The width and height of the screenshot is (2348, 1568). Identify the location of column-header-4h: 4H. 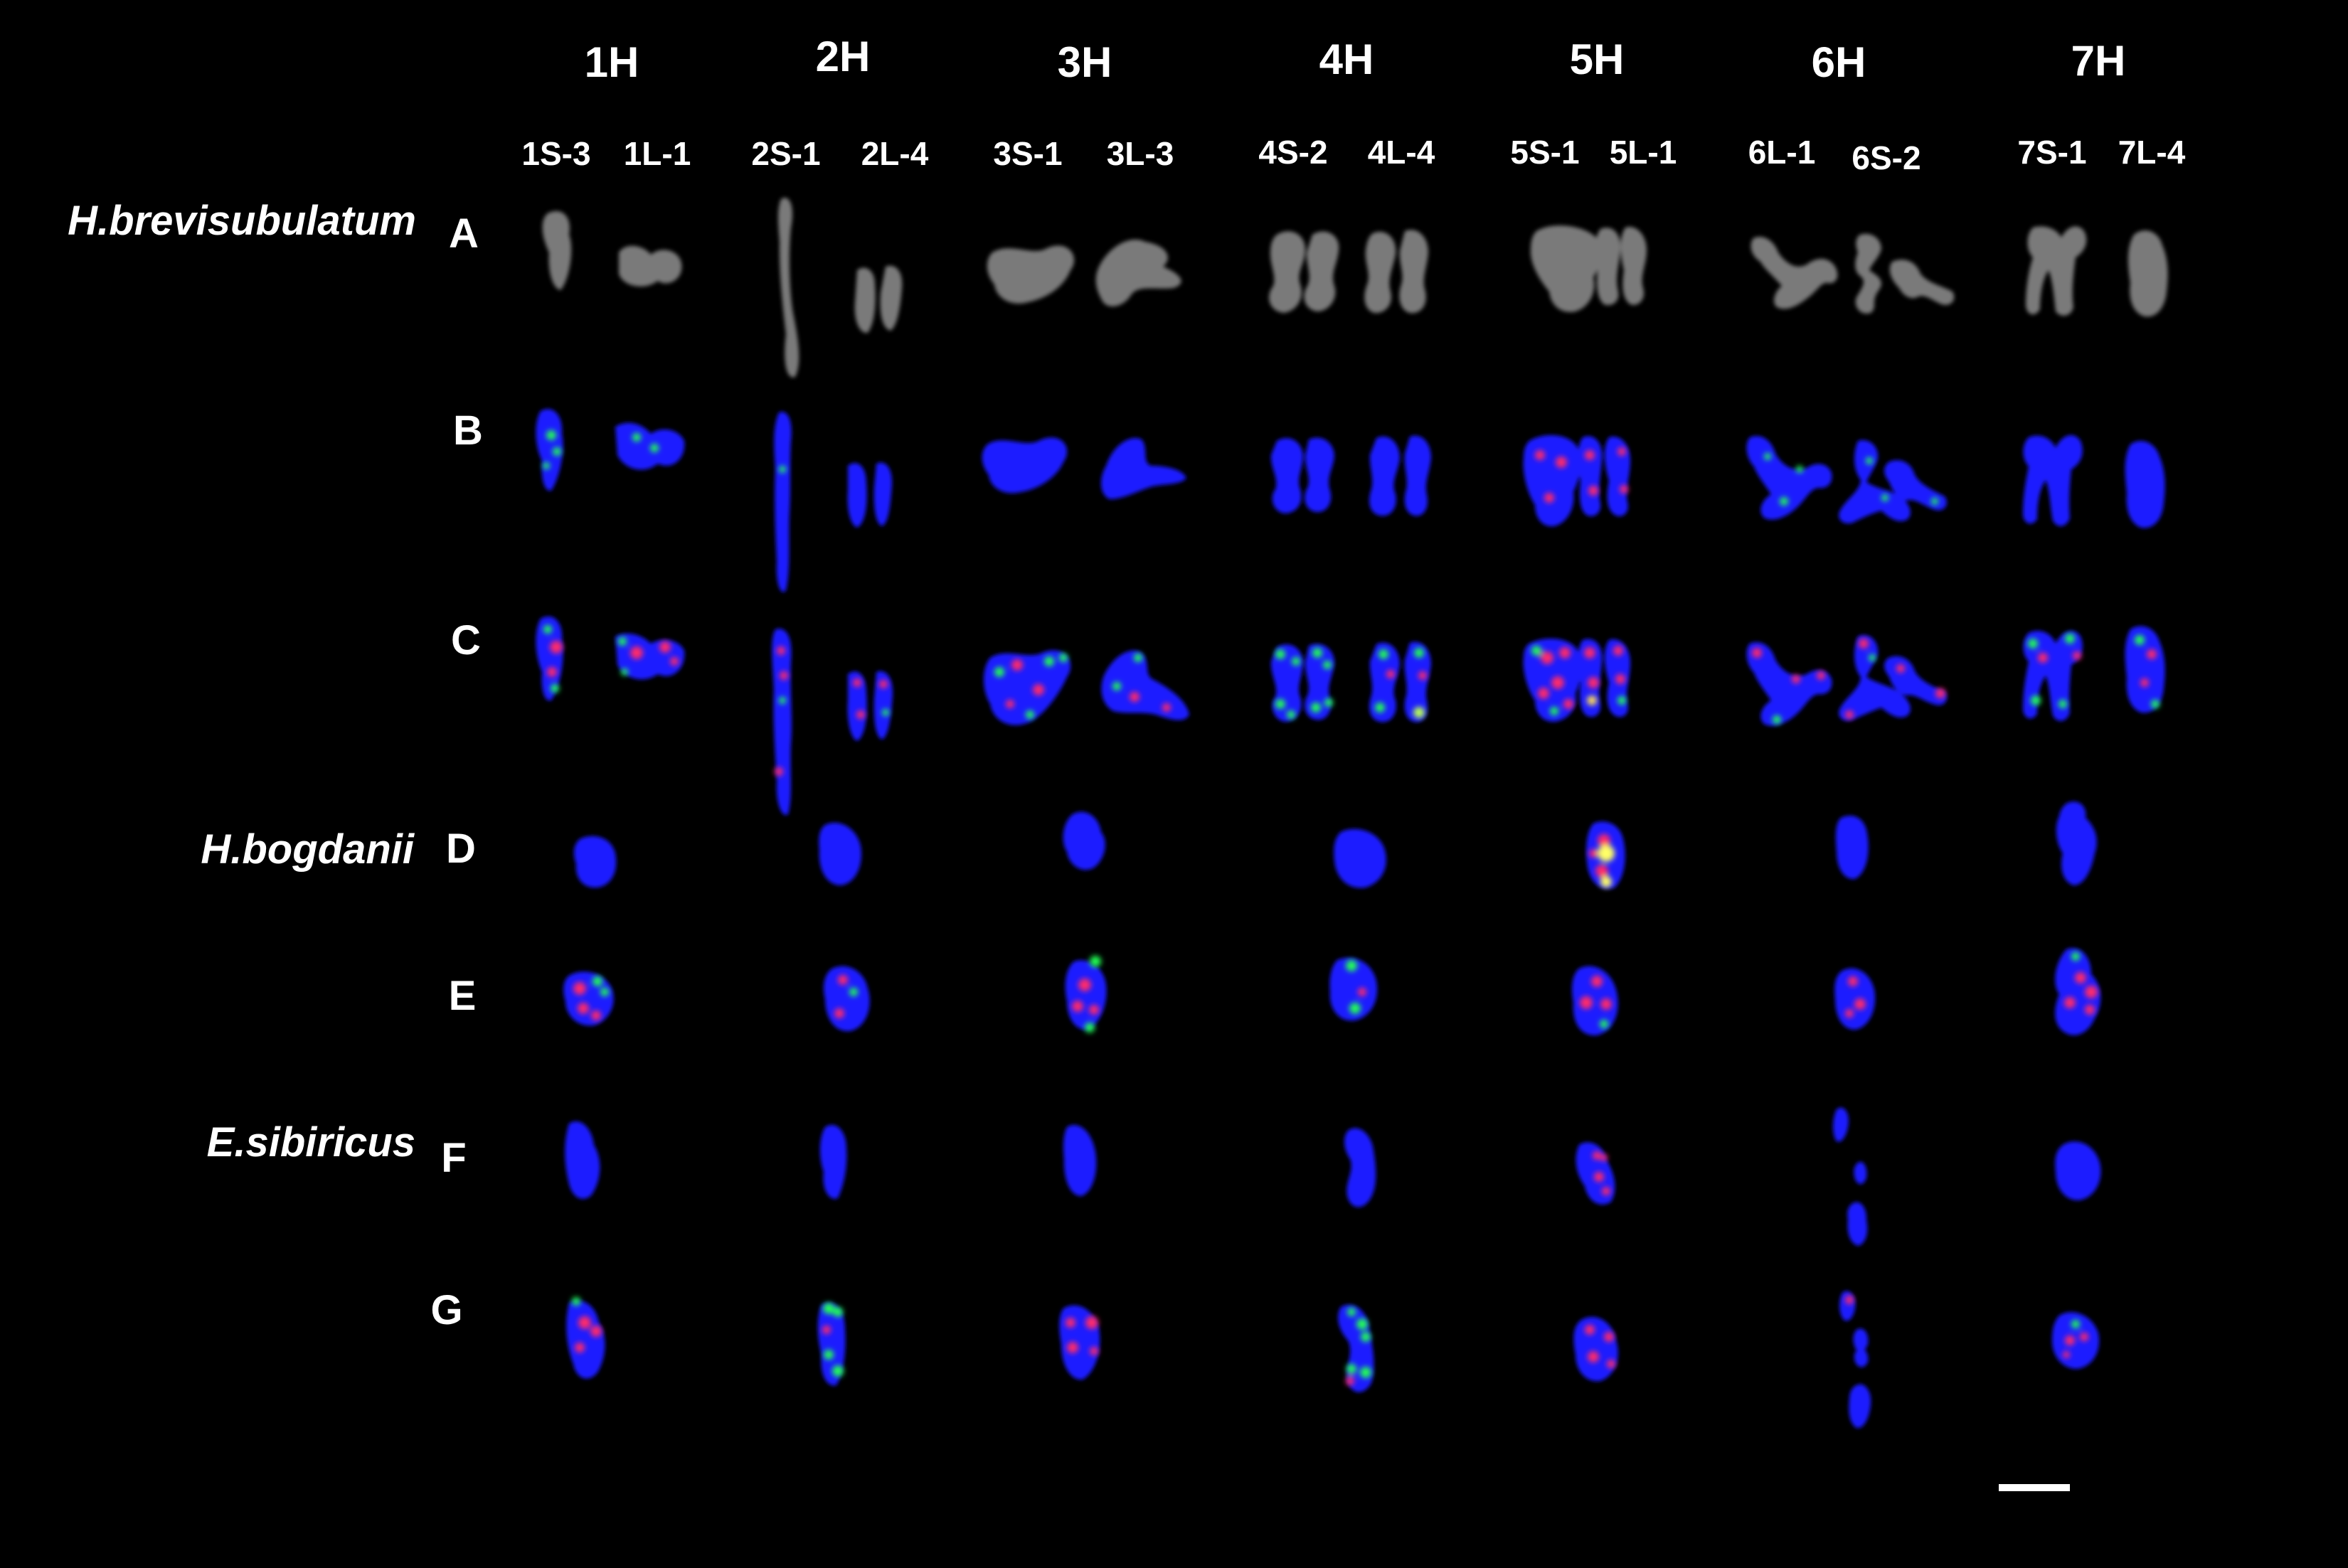
(1346, 59).